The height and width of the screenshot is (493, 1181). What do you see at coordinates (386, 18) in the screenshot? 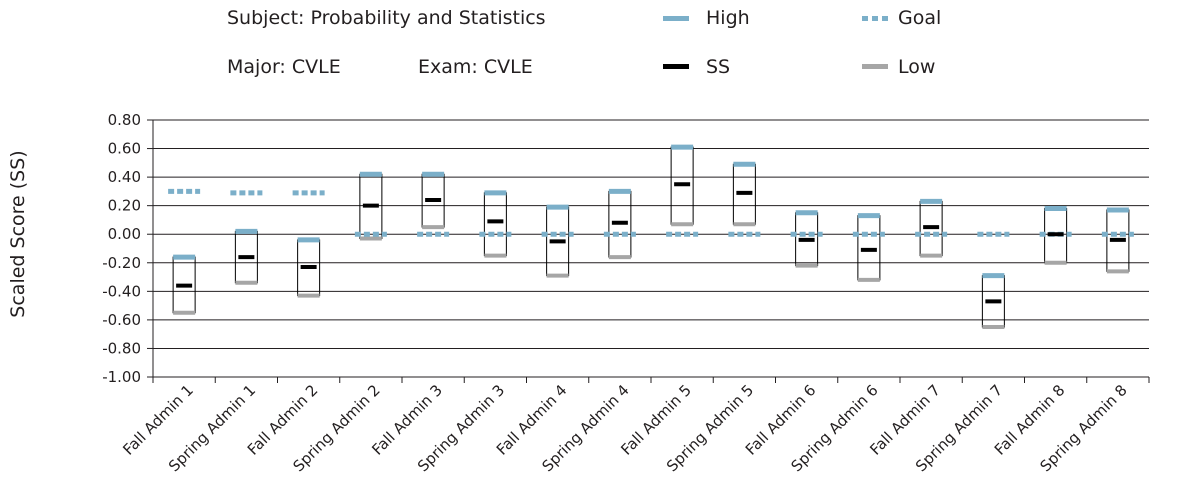
I see `subject-label: Subject: Probability and Statistics` at bounding box center [386, 18].